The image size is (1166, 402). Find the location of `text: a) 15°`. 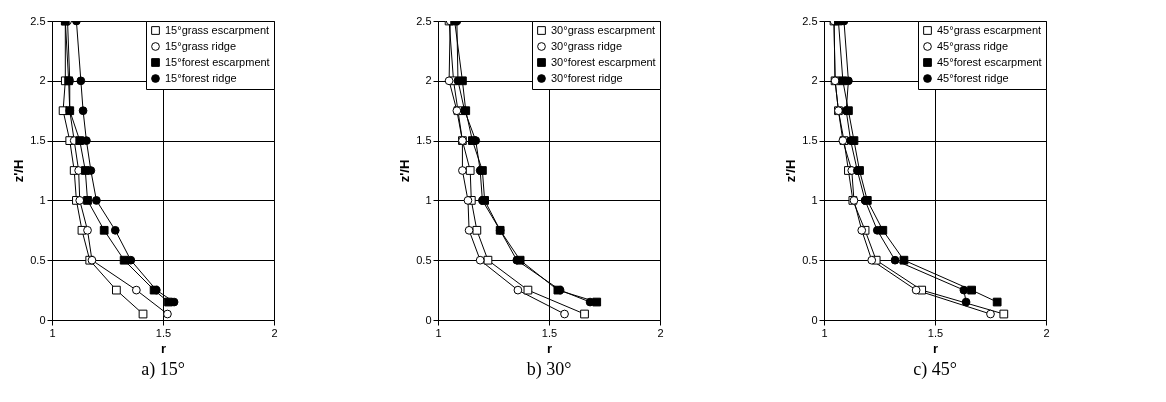

text: a) 15° is located at coordinates (163, 369).